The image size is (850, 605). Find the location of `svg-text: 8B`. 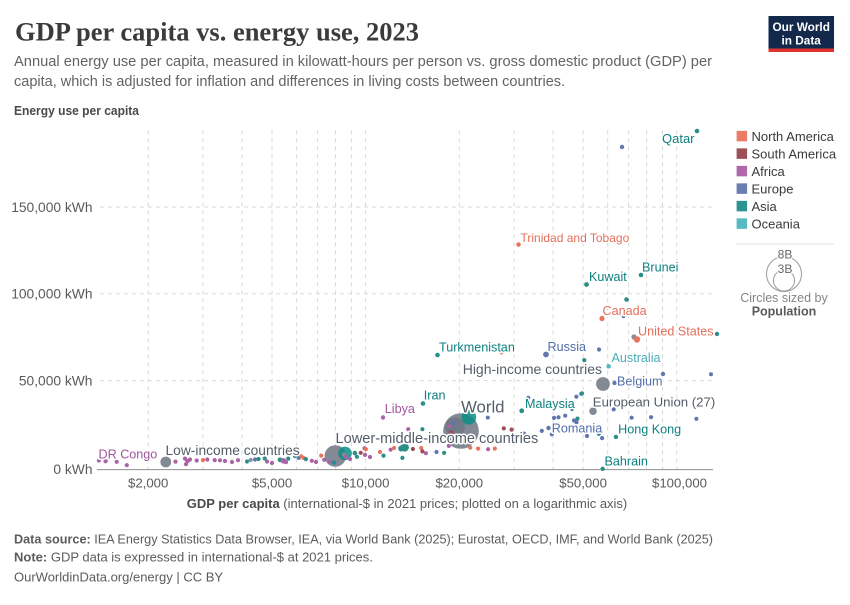

svg-text: 8B is located at coordinates (785, 255).